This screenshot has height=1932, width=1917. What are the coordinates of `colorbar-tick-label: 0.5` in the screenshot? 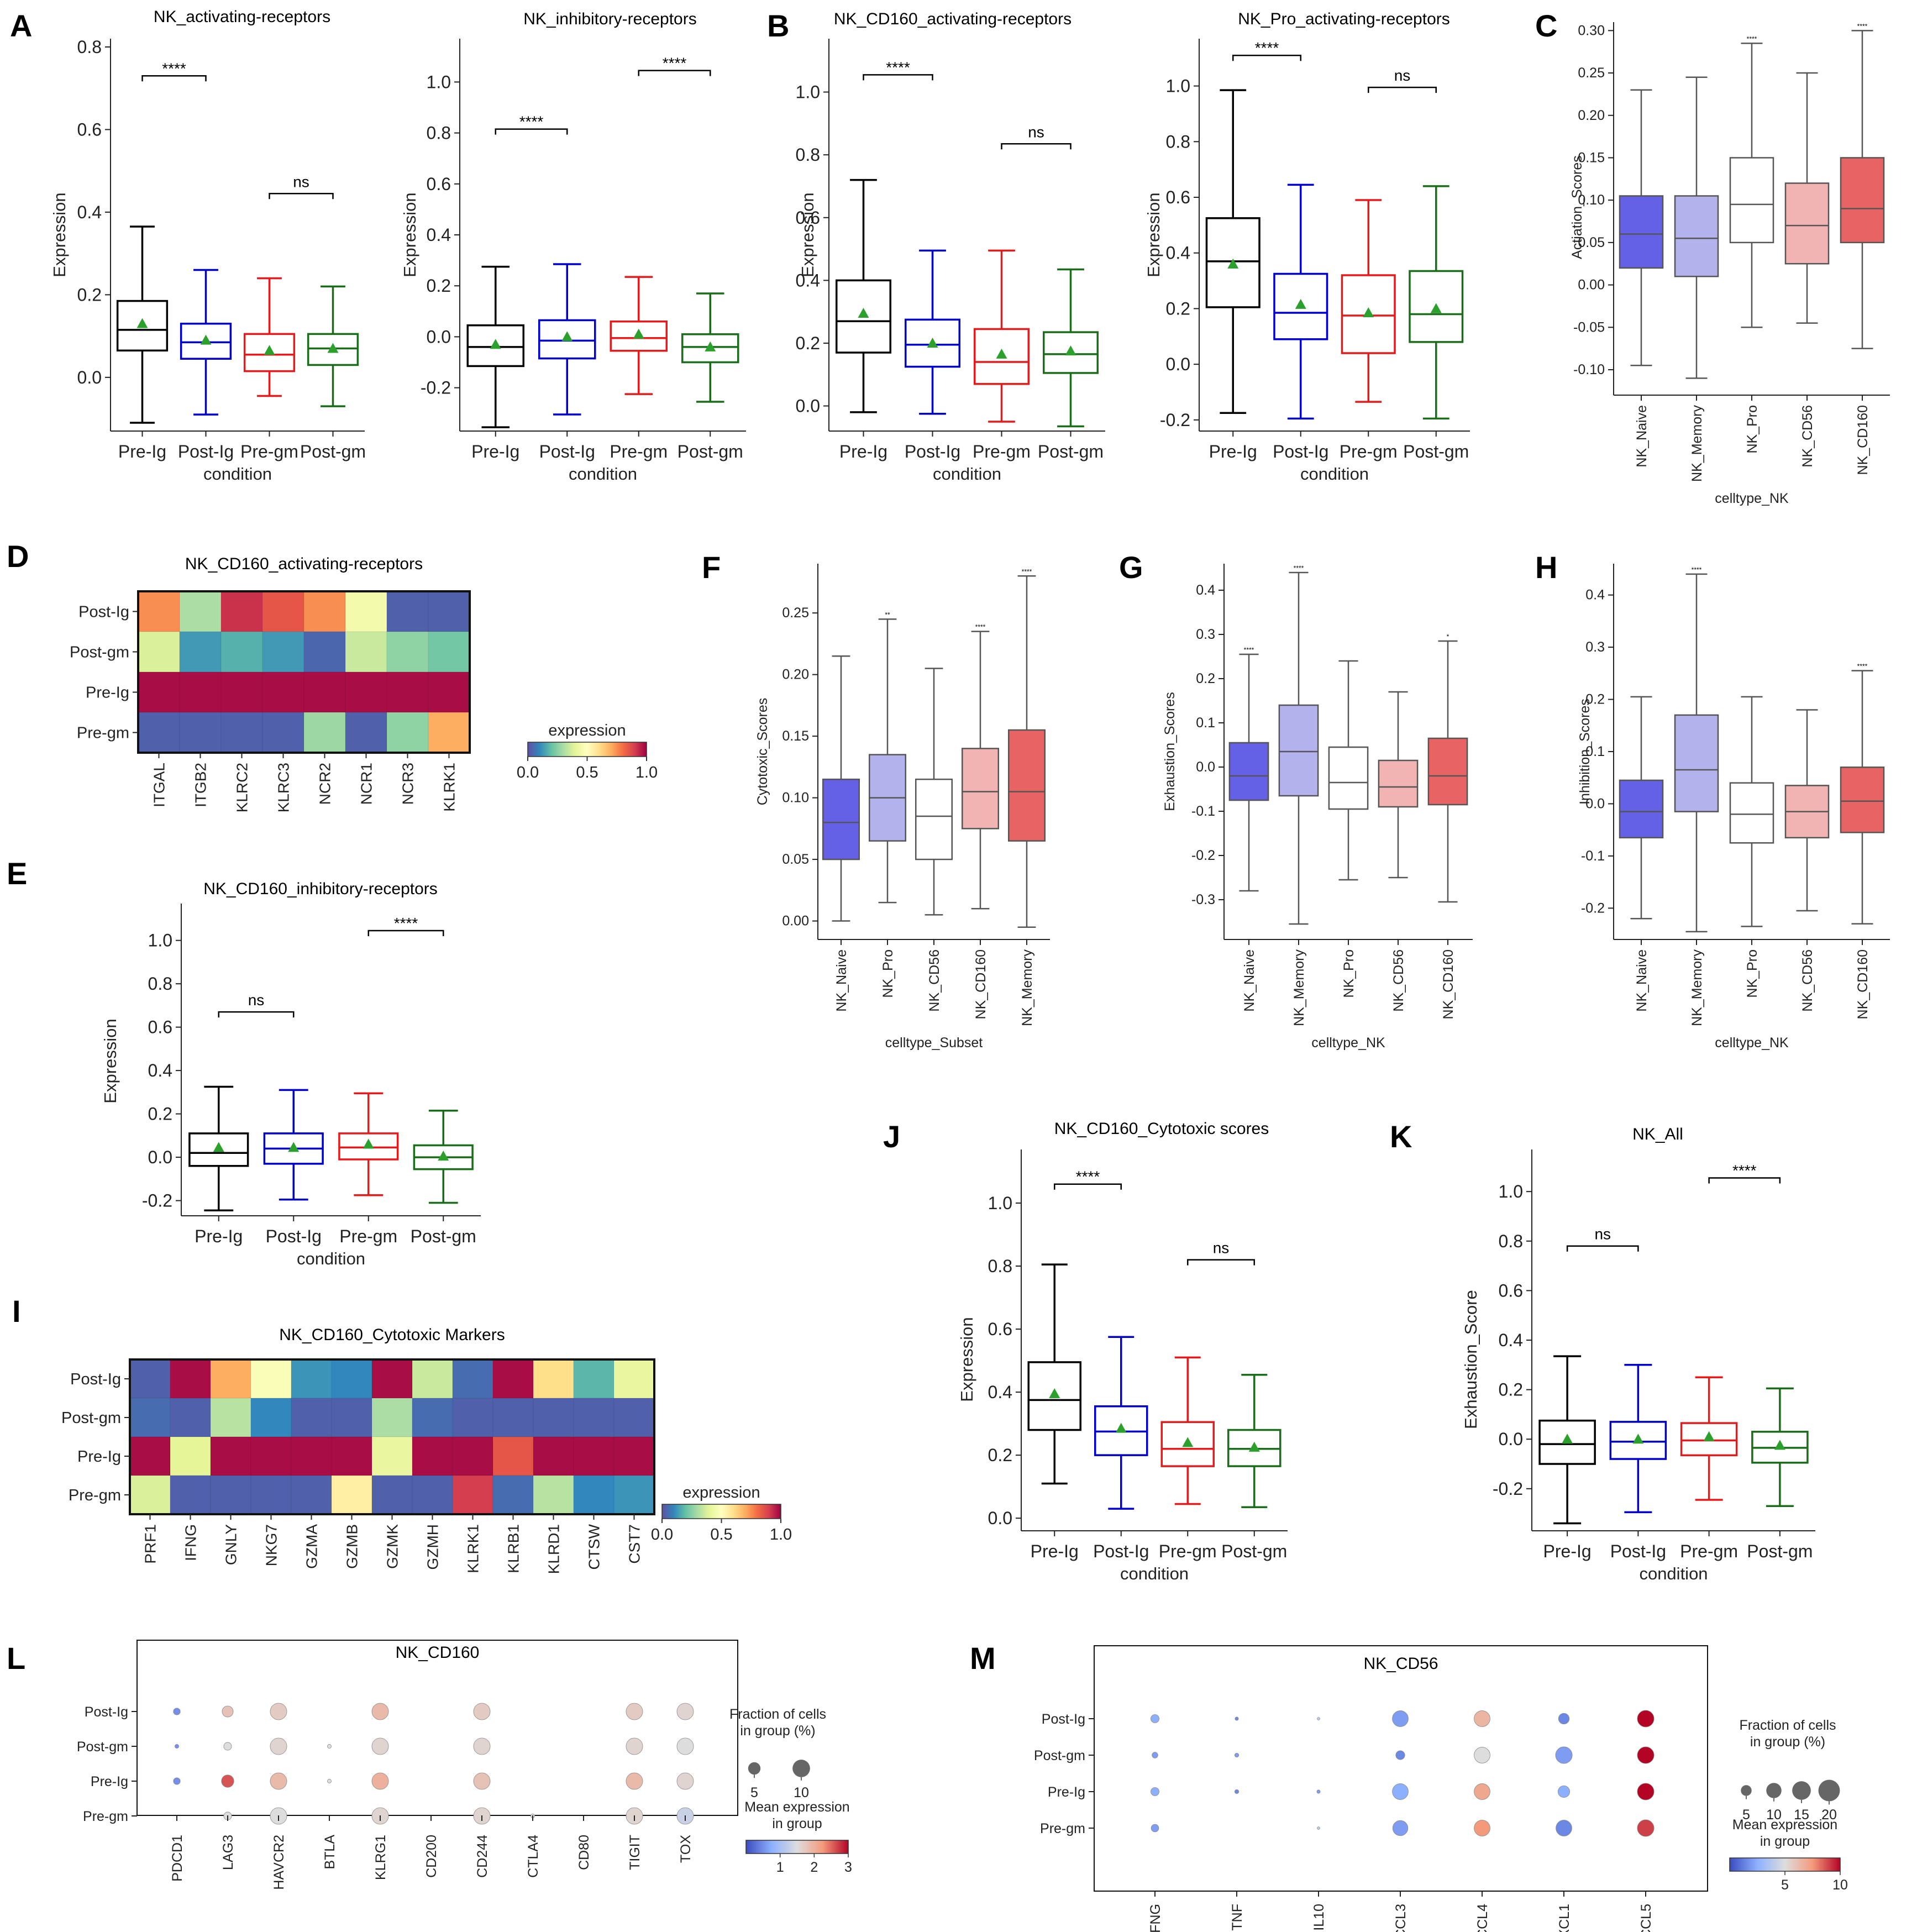 It's located at (721, 1535).